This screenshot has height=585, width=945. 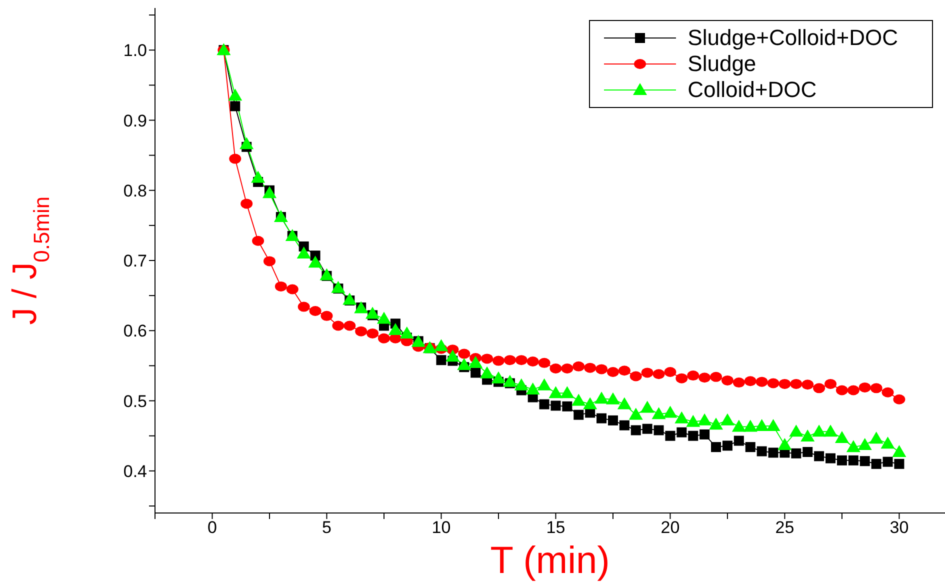 I want to click on y-tick-label: 0.9, so click(x=135, y=120).